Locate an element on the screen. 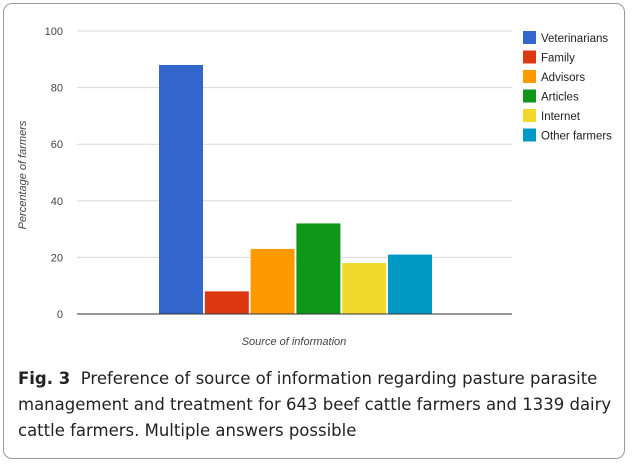  legend-label: Internet is located at coordinates (561, 117).